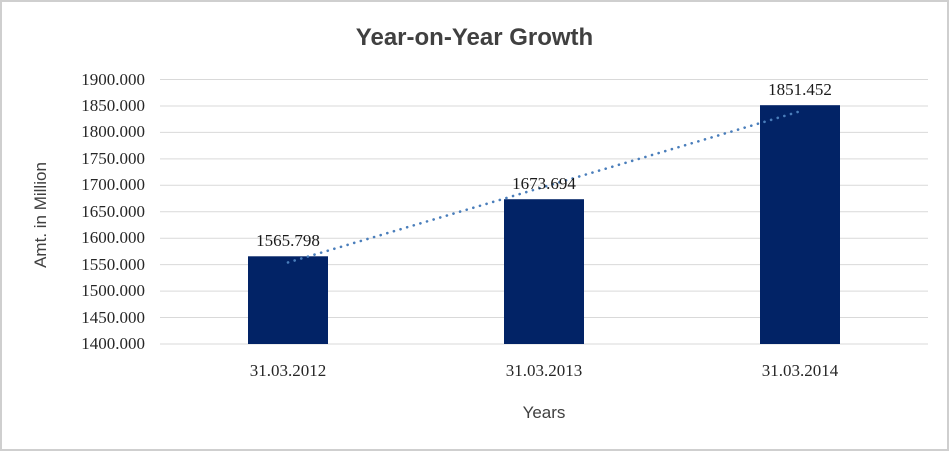 This screenshot has height=451, width=949. What do you see at coordinates (113, 105) in the screenshot?
I see `y-tick-label: 1850.000` at bounding box center [113, 105].